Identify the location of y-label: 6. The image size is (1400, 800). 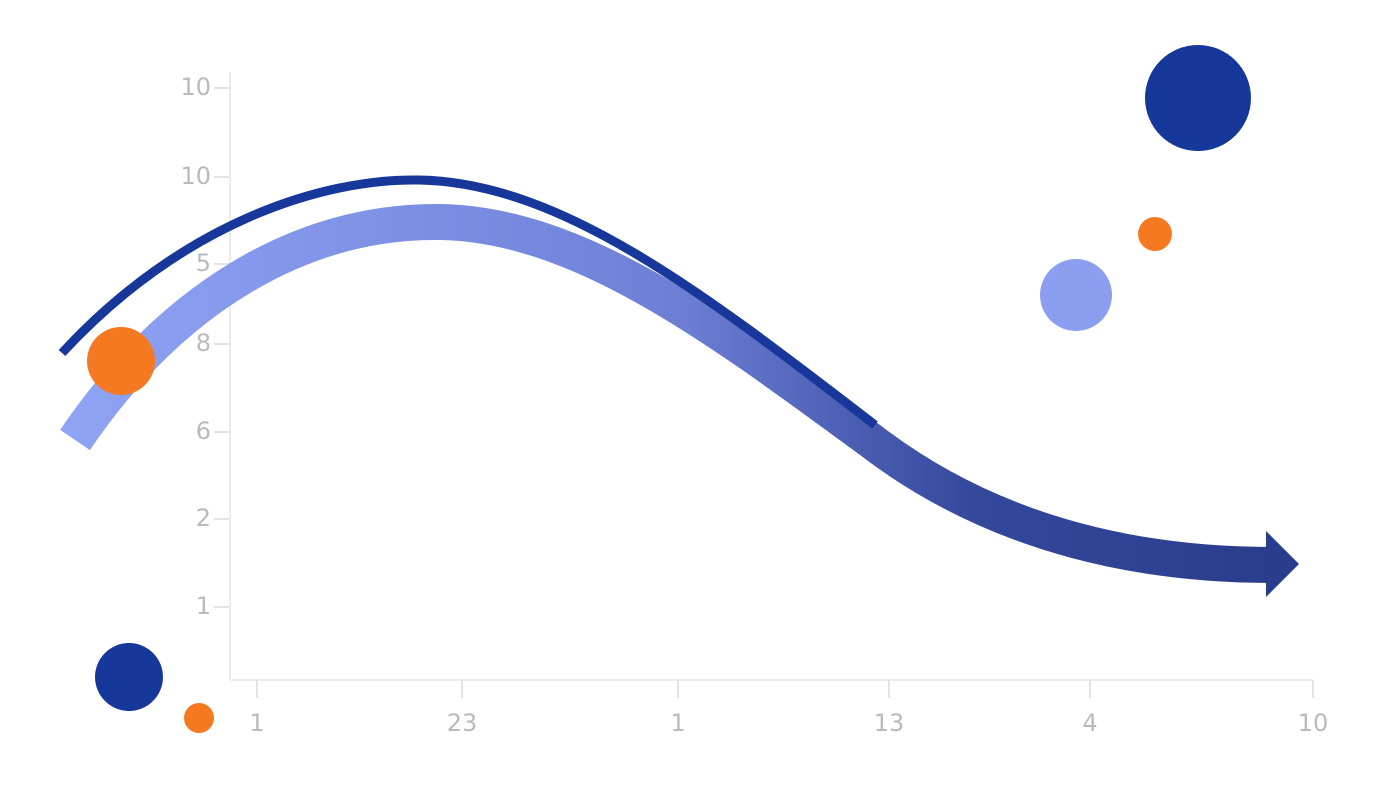
(203, 431).